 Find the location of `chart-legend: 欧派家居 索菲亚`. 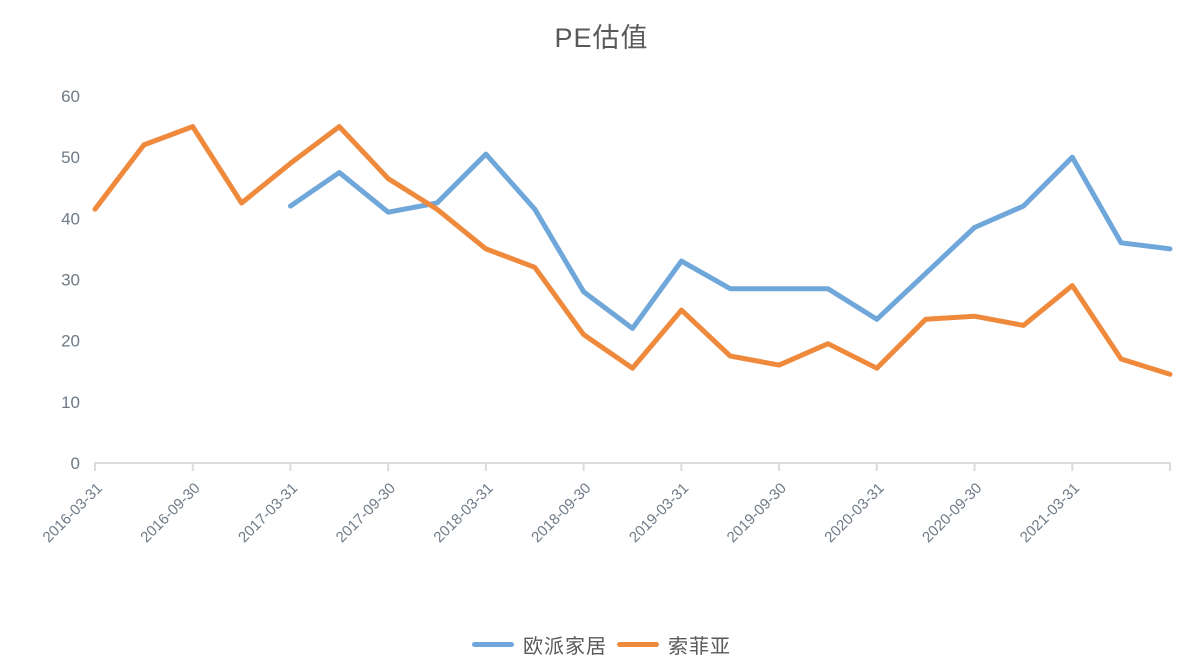

chart-legend: 欧派家居 索菲亚 is located at coordinates (601, 644).